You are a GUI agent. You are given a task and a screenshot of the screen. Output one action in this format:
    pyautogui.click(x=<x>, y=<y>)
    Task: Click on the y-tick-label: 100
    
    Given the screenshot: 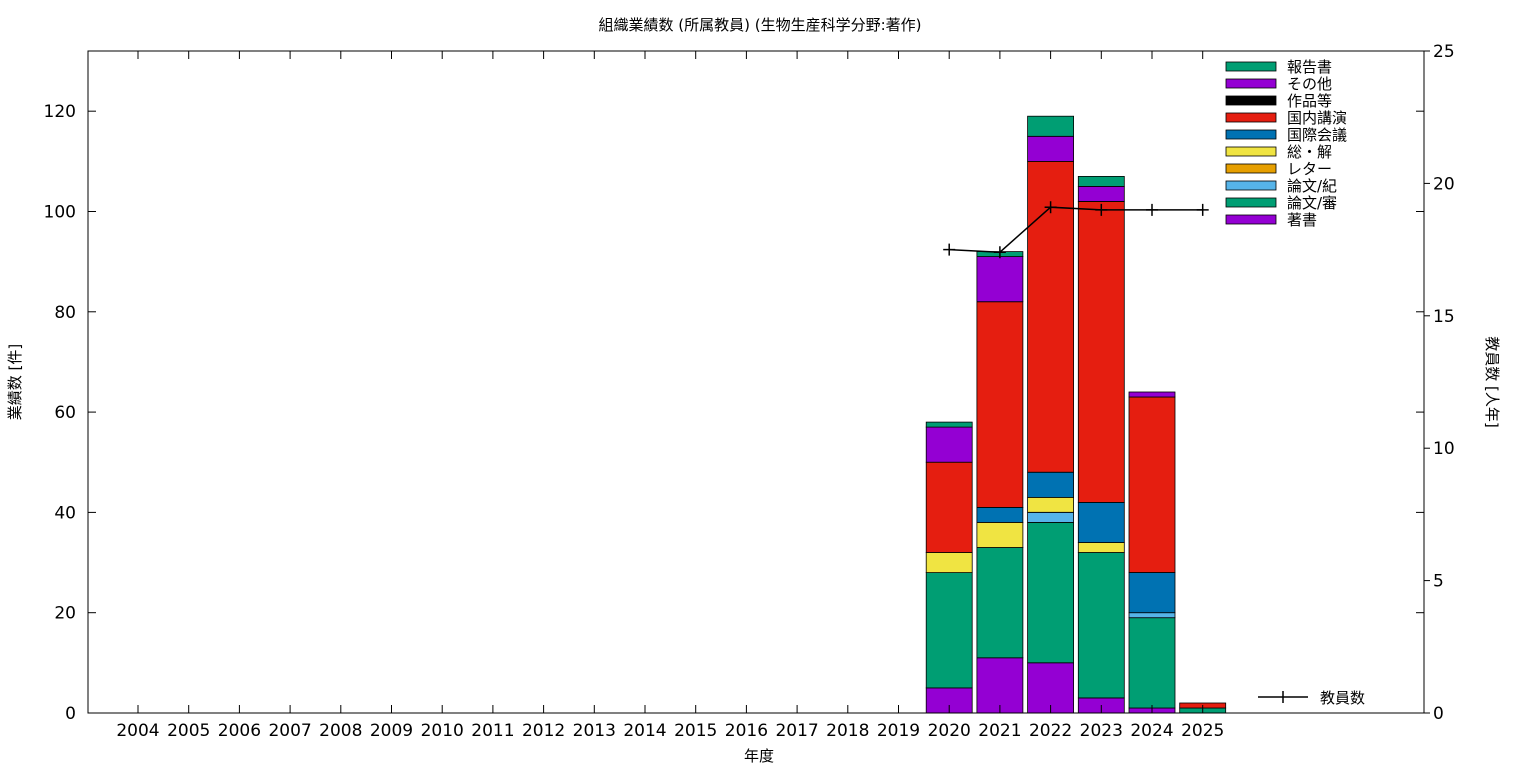 What is the action you would take?
    pyautogui.click(x=60, y=212)
    